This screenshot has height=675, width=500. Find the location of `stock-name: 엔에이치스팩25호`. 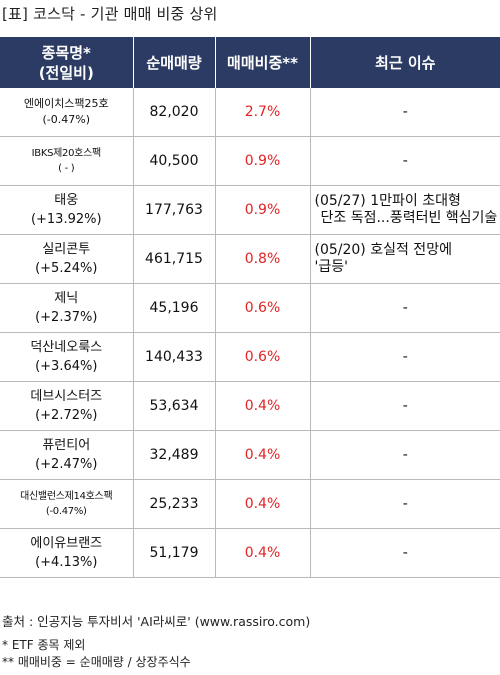

stock-name: 엔에이치스팩25호 is located at coordinates (66, 103).